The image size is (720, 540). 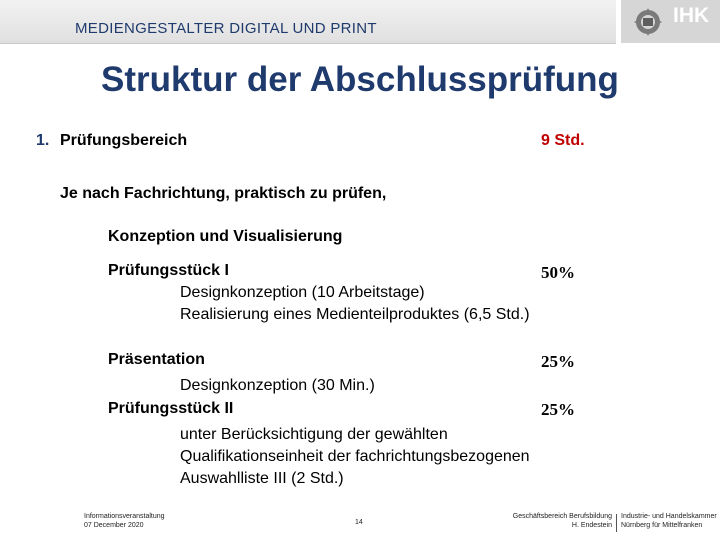 What do you see at coordinates (616, 523) in the screenshot?
I see `footer-divider` at bounding box center [616, 523].